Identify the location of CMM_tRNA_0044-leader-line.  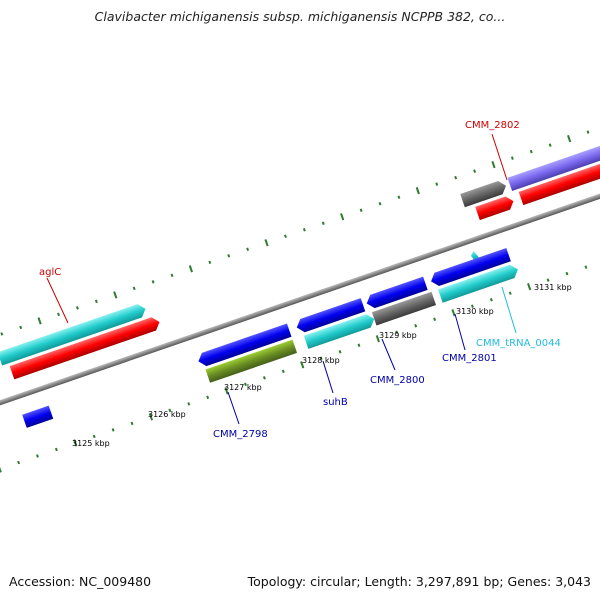
(509, 310).